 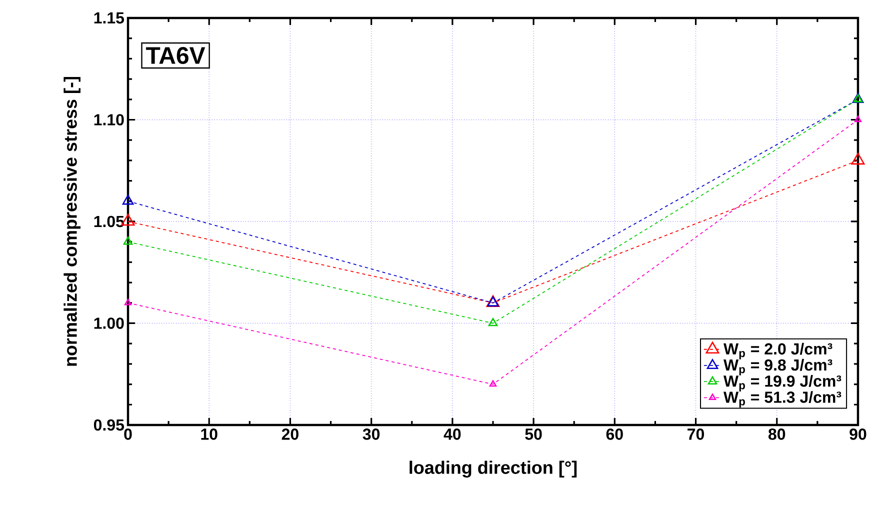 What do you see at coordinates (493, 469) in the screenshot?
I see `x-axis-title: loading direction [°]` at bounding box center [493, 469].